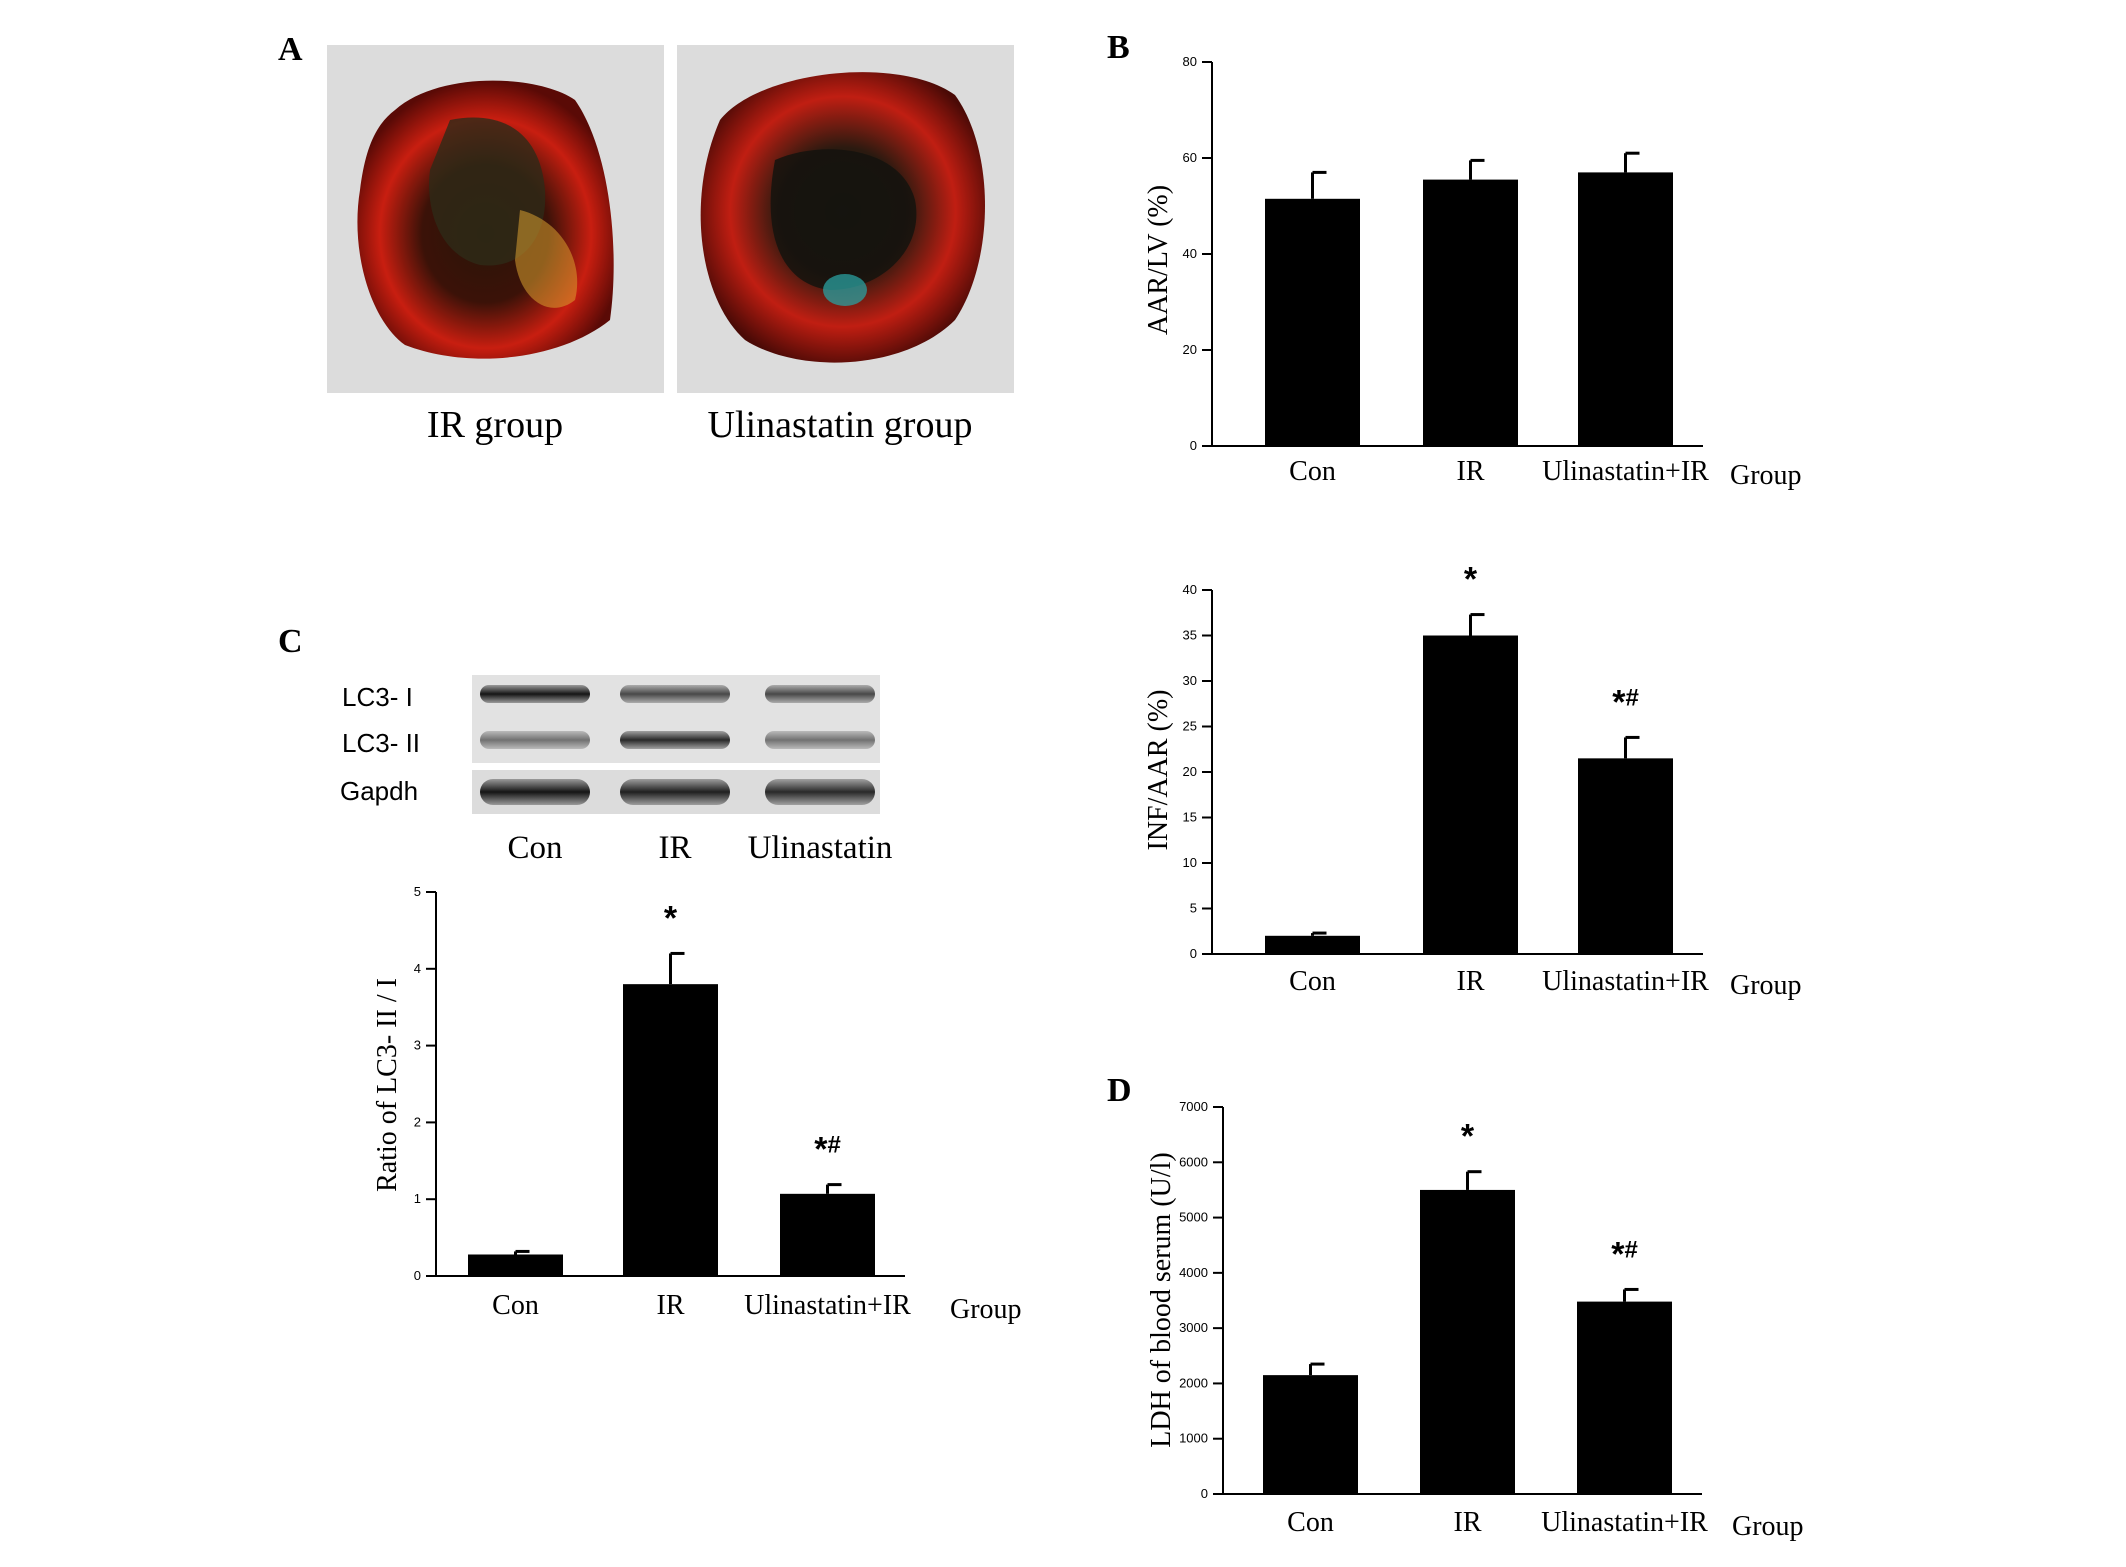 This screenshot has height=1567, width=2126. Describe the element at coordinates (1190, 862) in the screenshot. I see `y-tick-label: 10` at that location.